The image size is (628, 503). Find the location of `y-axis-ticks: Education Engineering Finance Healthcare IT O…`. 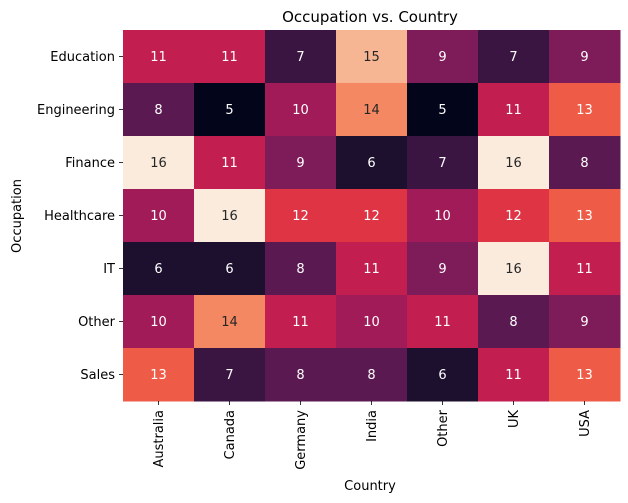

y-axis-ticks: Education Engineering Finance Healthcare IT O… is located at coordinates (80, 216).